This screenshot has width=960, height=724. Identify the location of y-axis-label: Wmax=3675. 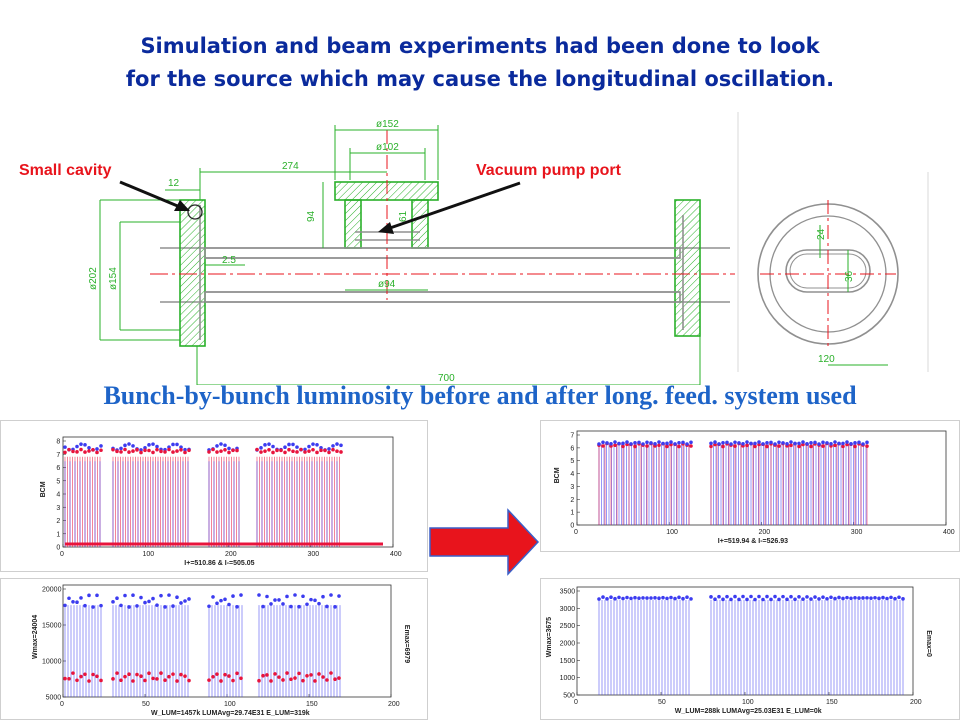
(549, 637).